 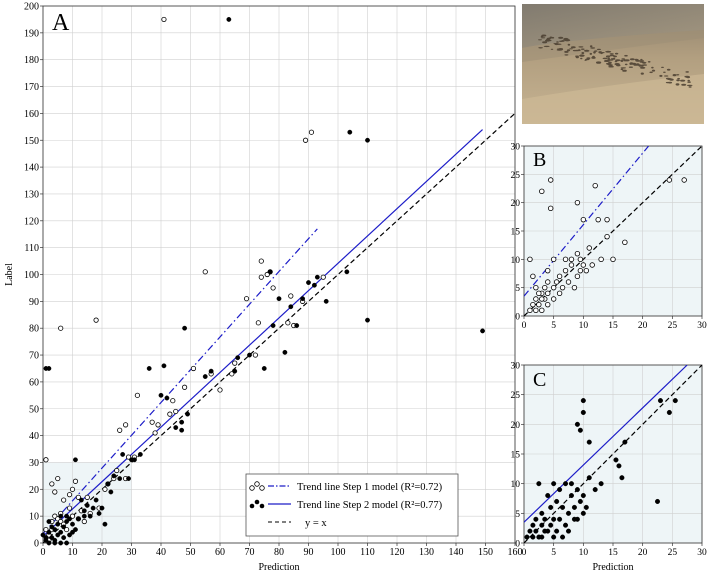 I want to click on aerial-beach-photo, so click(x=613, y=64).